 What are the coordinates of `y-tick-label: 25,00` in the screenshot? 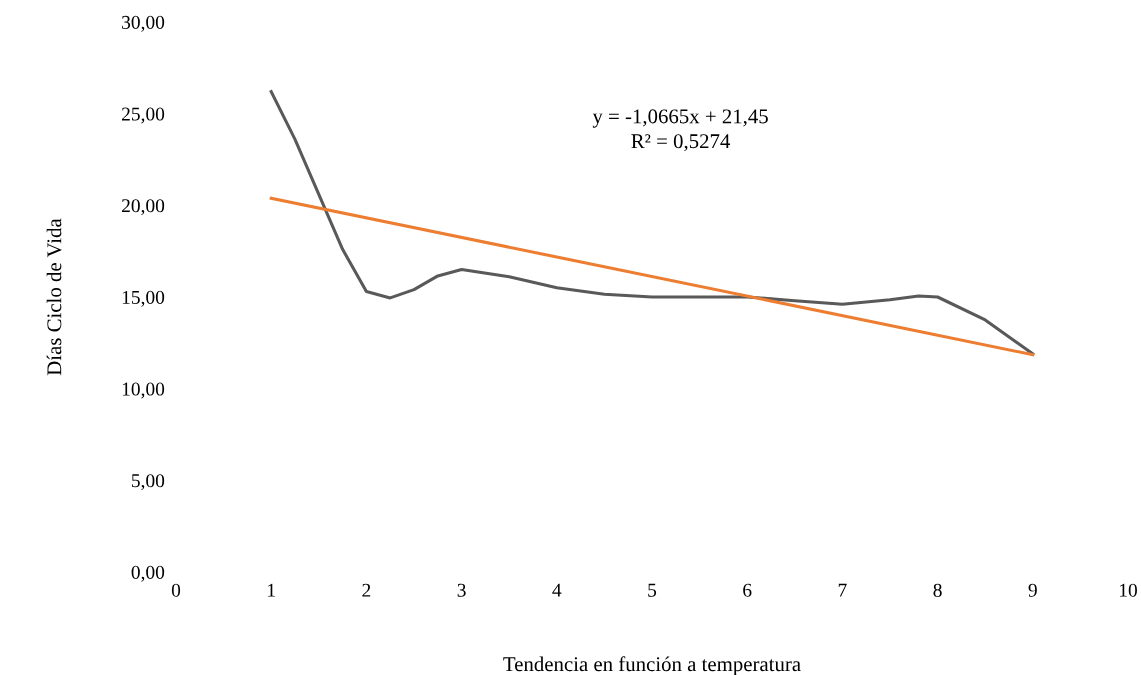 It's located at (143, 115).